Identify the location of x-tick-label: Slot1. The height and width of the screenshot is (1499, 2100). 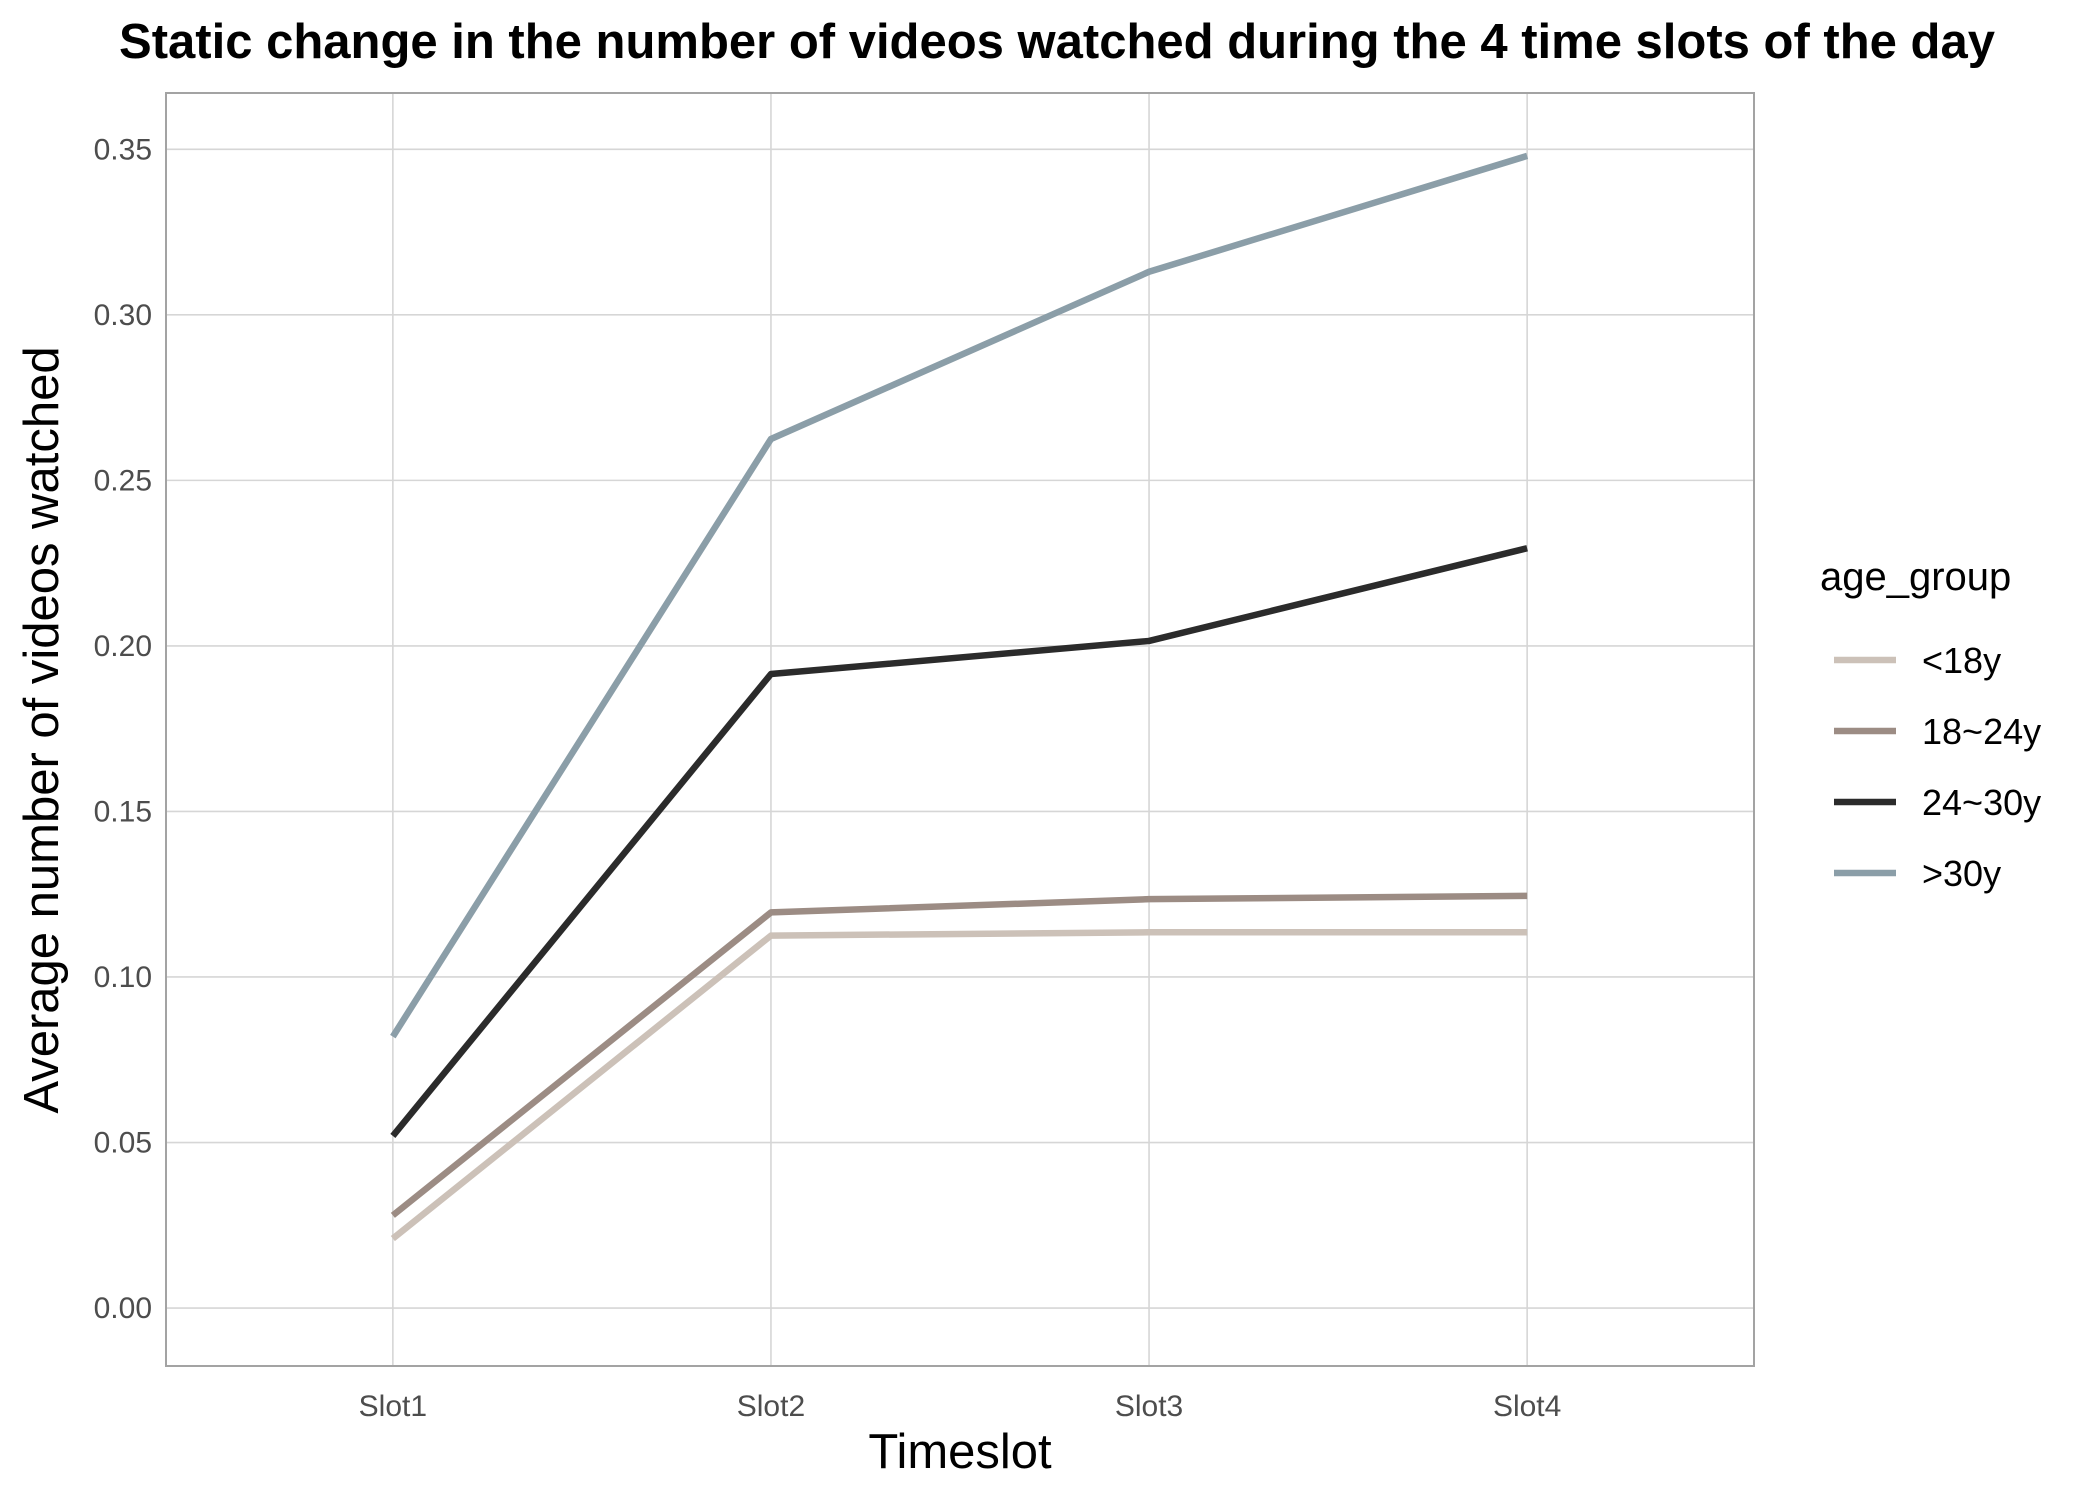
(393, 1406).